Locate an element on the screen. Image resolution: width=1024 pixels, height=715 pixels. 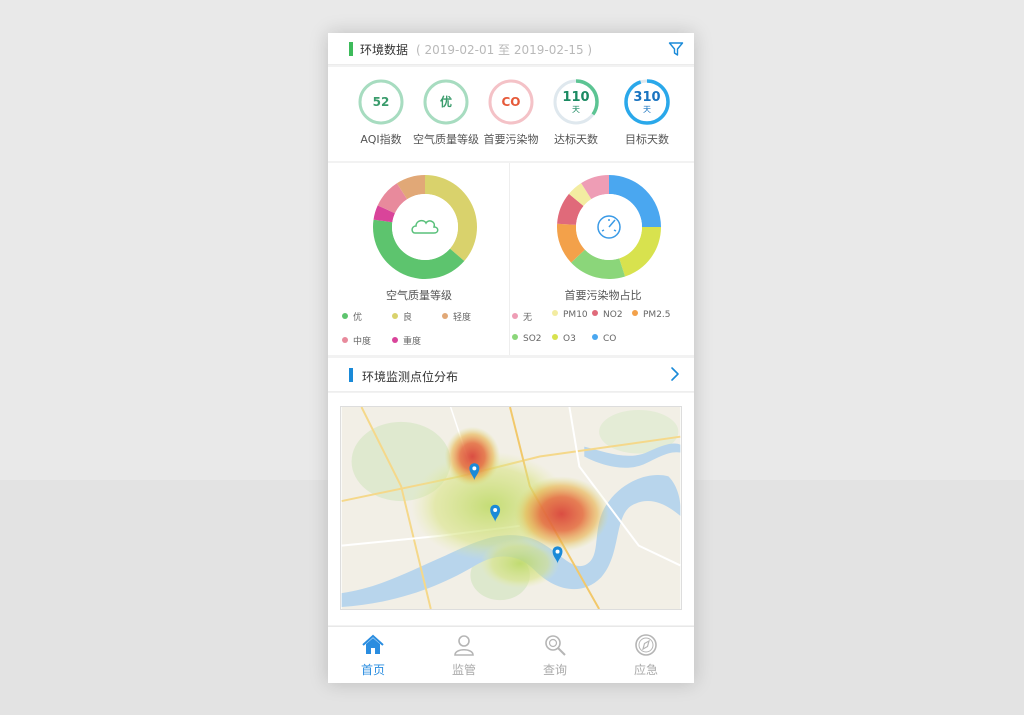
legend-item: NO2 is located at coordinates (607, 315).